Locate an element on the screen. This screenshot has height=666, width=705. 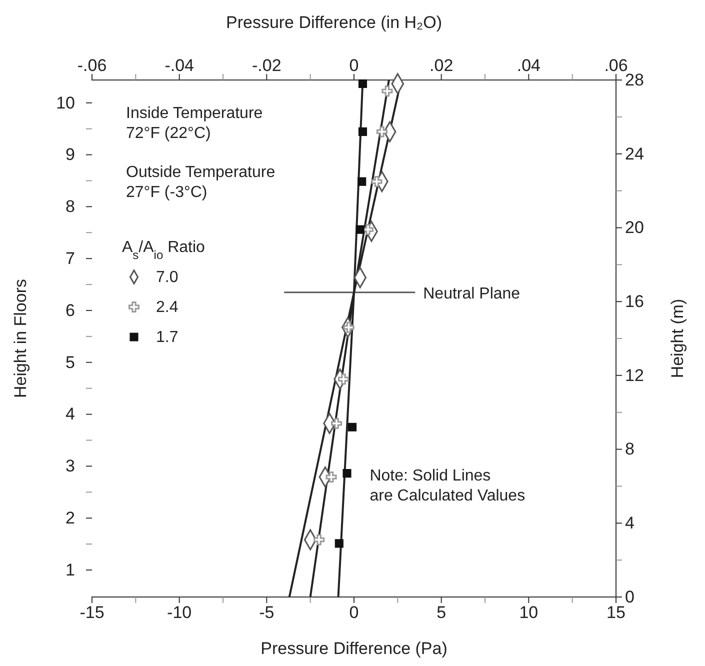
y2-axis-title: Height (m) is located at coordinates (677, 338).